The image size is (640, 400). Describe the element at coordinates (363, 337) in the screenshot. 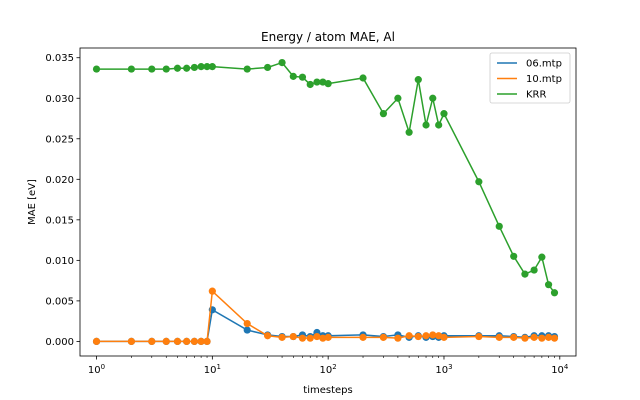

I see `point-10.mtp-19` at that location.